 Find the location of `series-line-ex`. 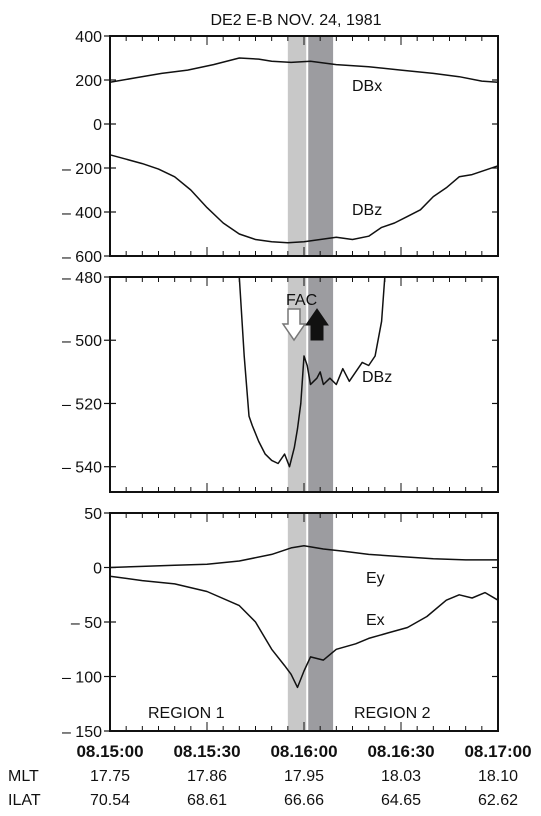

series-line-ex is located at coordinates (304, 632).